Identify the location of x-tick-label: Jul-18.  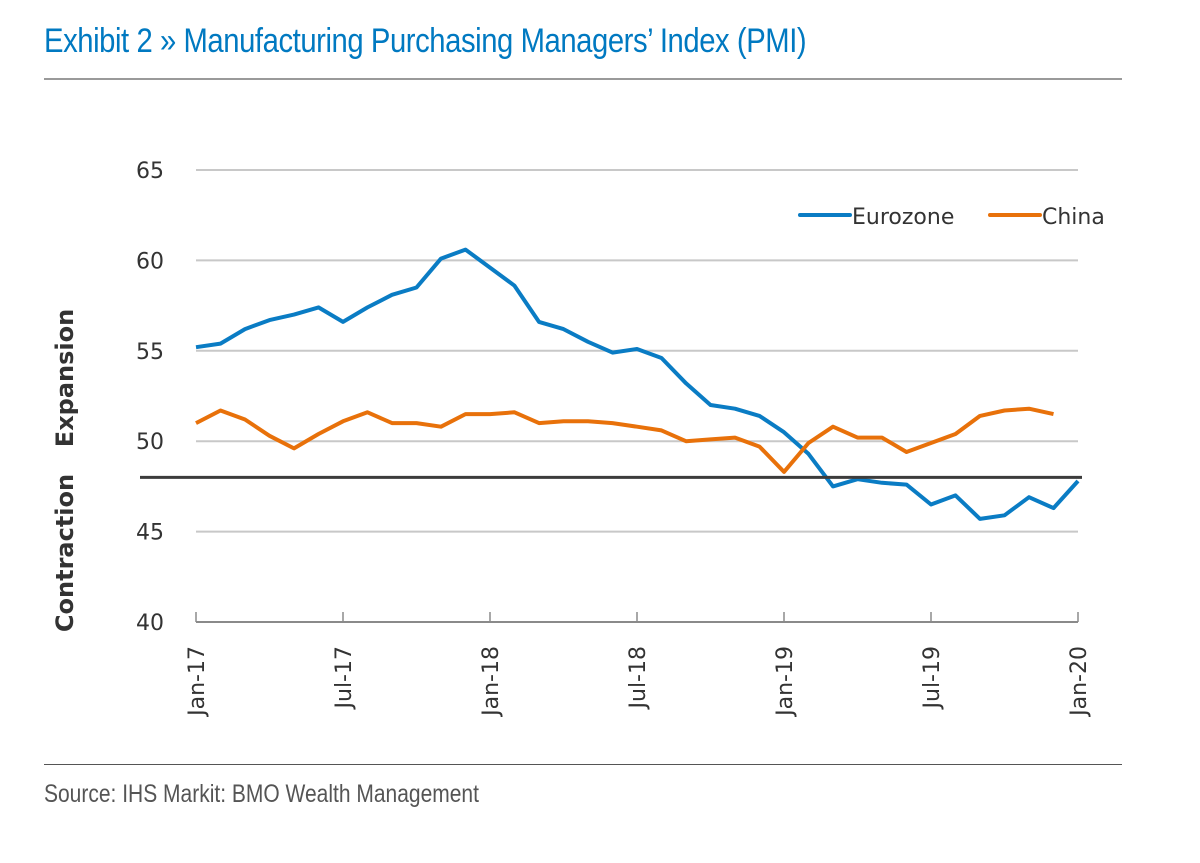
(638, 678).